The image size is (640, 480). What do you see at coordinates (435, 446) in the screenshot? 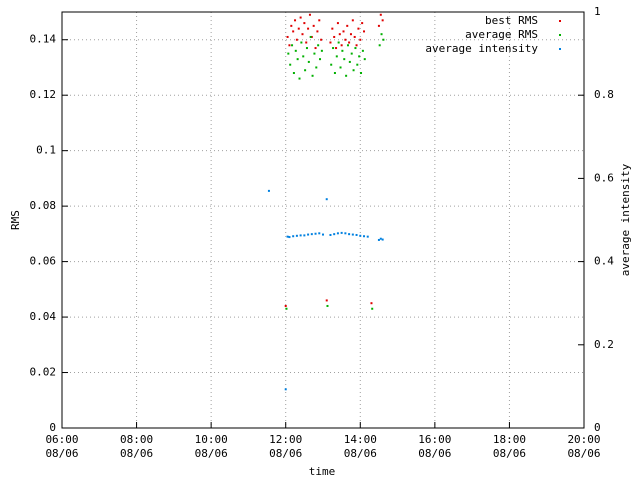
I see `x-tick-label: 16:00 08/06` at bounding box center [435, 446].